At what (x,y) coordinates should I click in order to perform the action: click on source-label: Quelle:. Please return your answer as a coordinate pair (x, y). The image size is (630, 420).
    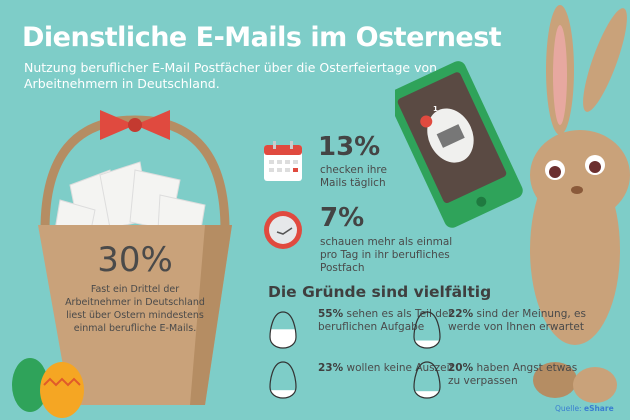
    Looking at the image, I should click on (568, 408).